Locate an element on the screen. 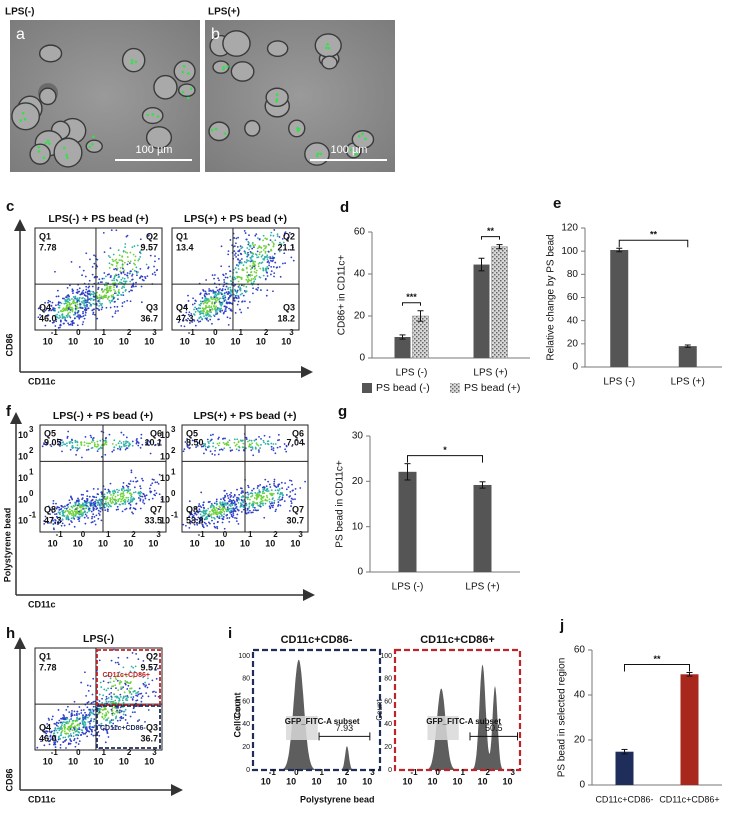 Image resolution: width=738 pixels, height=825 pixels. x-tick-base: 10 is located at coordinates (407, 781).